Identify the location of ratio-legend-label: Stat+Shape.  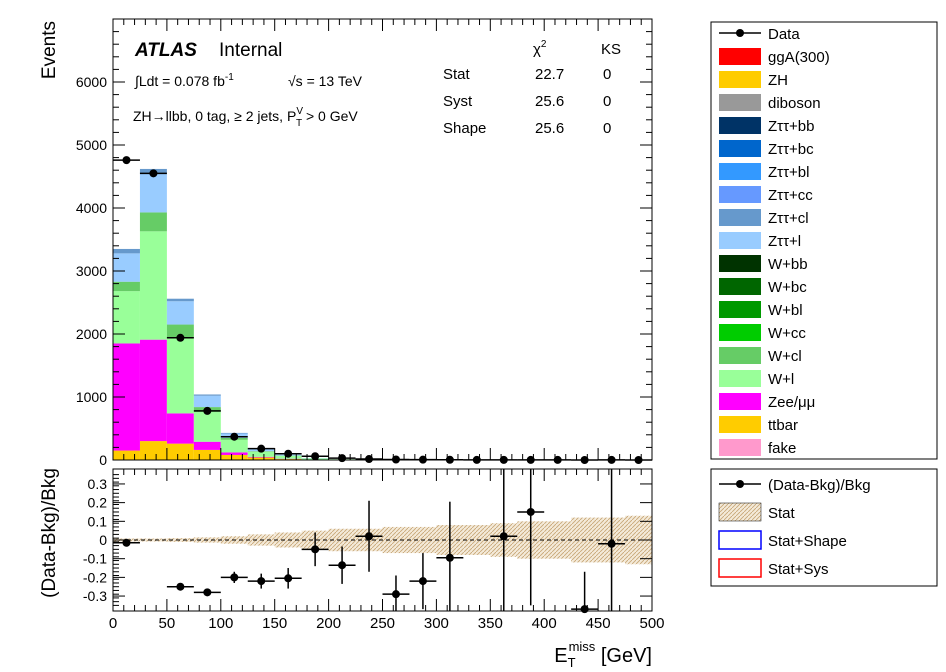
(807, 541).